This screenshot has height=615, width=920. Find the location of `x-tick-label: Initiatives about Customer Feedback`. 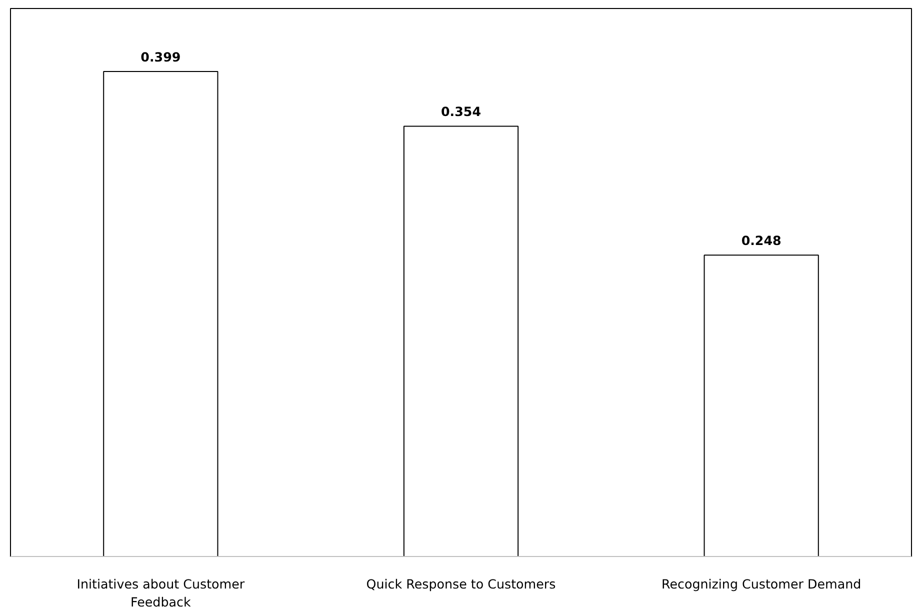

x-tick-label: Initiatives about Customer Feedback is located at coordinates (161, 593).